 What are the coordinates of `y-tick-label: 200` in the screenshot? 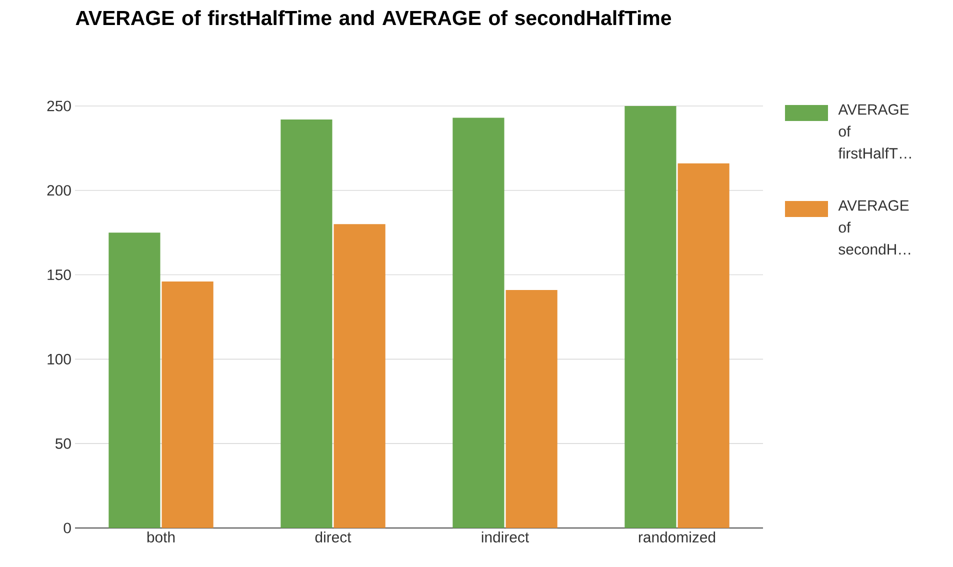 It's located at (59, 190).